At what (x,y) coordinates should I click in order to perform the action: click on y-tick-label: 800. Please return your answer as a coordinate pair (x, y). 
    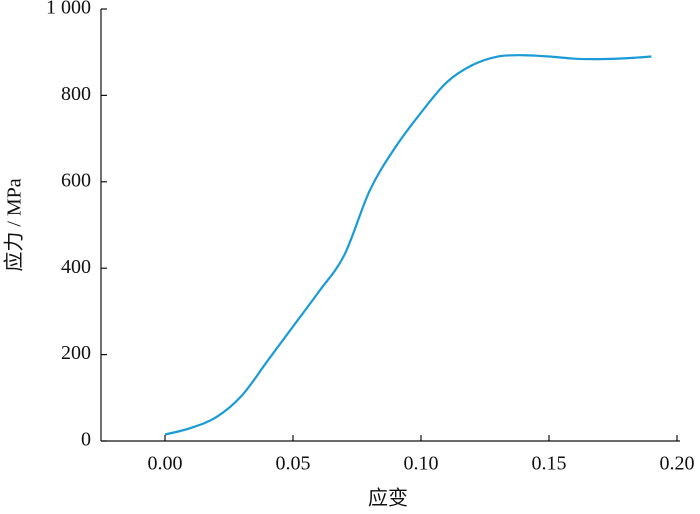
    Looking at the image, I should click on (76, 94).